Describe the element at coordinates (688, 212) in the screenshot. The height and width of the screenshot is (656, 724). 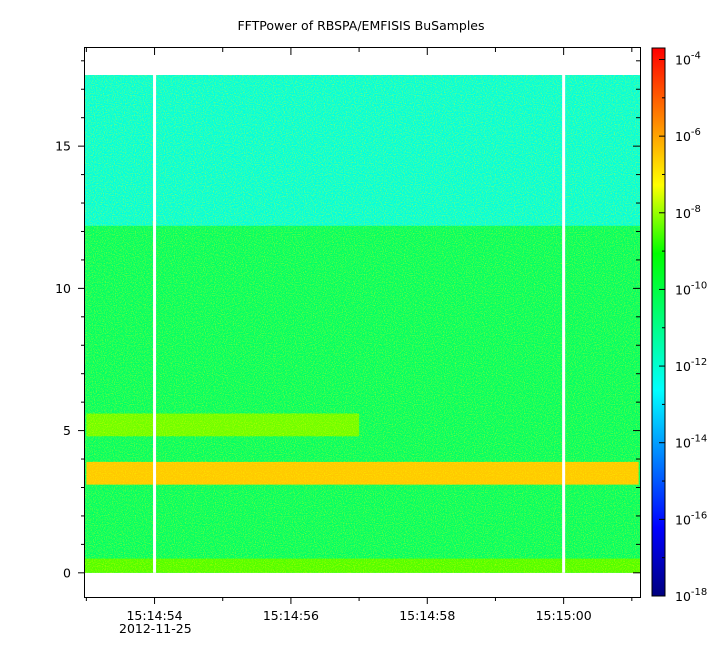
I see `colorbar-tick-label: 10⁻⁸` at that location.